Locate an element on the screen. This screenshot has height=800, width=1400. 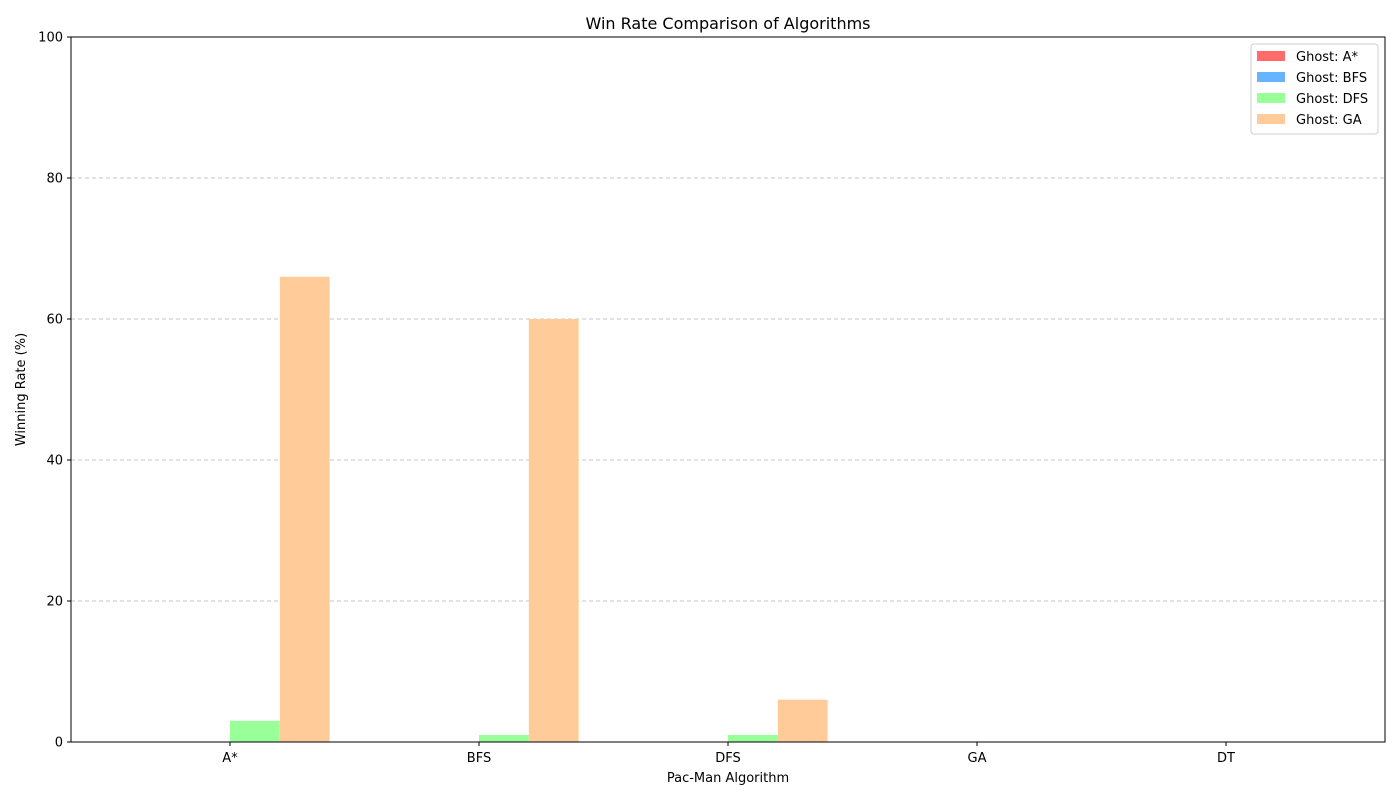
legend-box is located at coordinates (1314, 89).